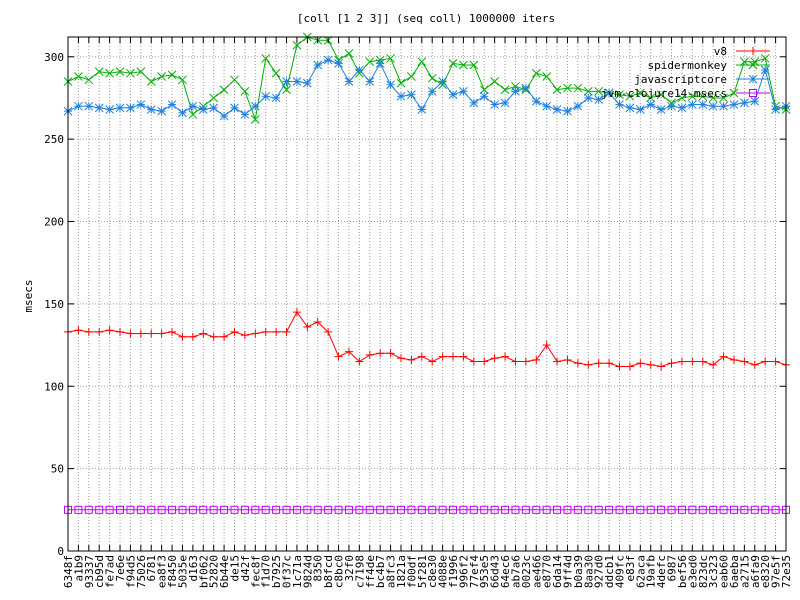  I want to click on legend-item: jvm-clojure14-msecs, so click(685, 93).